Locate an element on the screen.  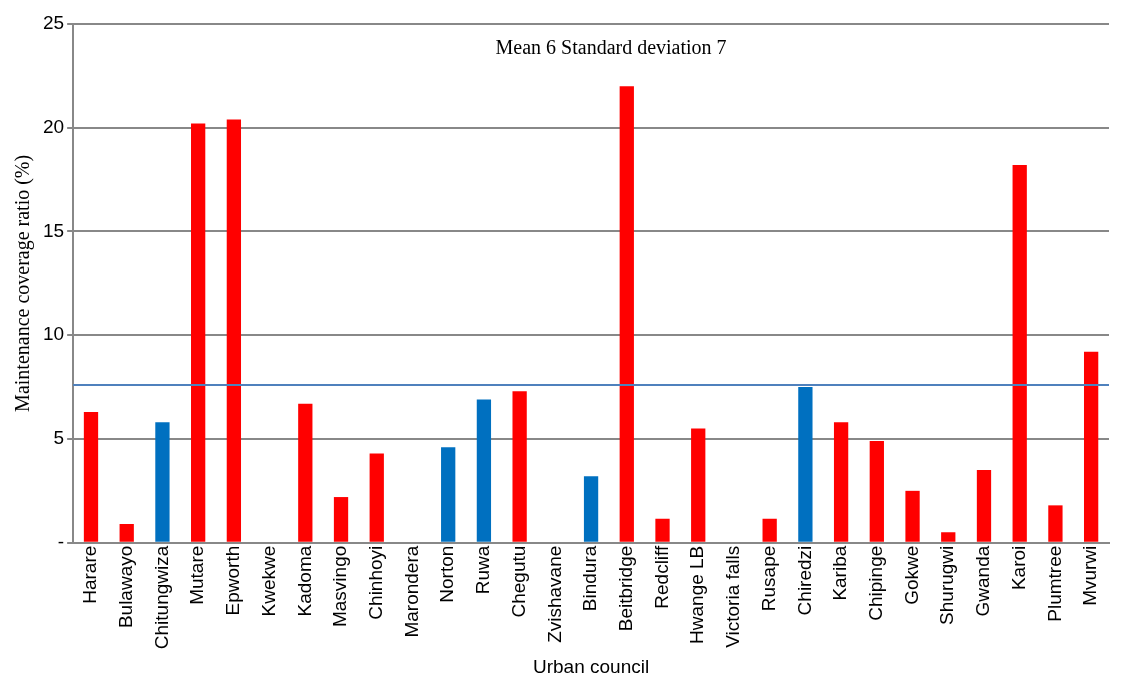
x-tick-label: Chitungwiza is located at coordinates (161, 597).